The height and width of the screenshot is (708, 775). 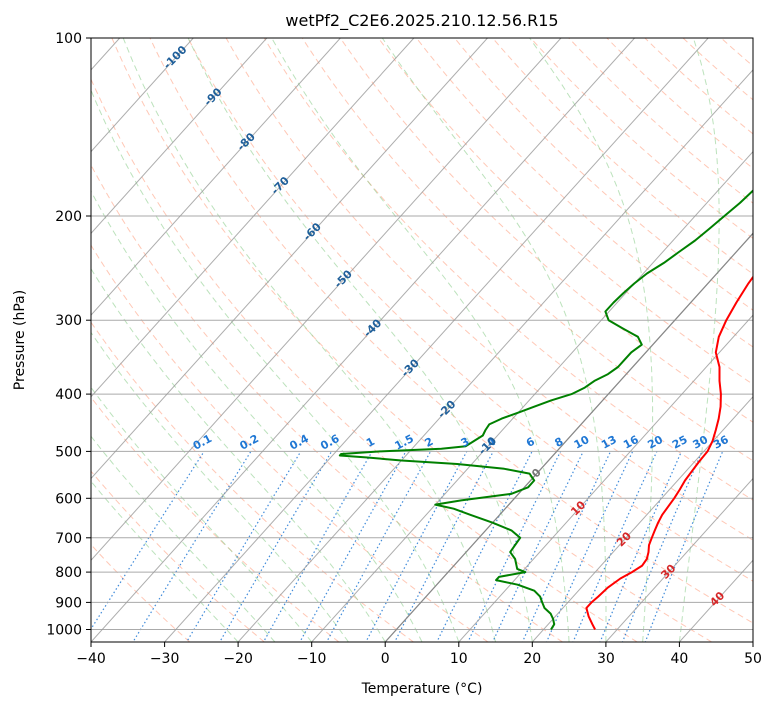 What do you see at coordinates (68, 573) in the screenshot?
I see `y-tick-label: 800` at bounding box center [68, 573].